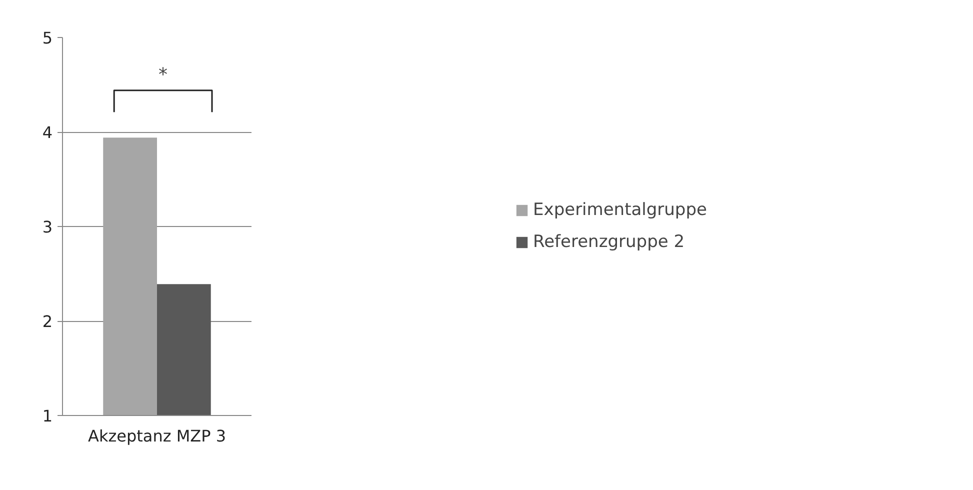  What do you see at coordinates (47, 416) in the screenshot?
I see `y-tick-label: 1` at bounding box center [47, 416].